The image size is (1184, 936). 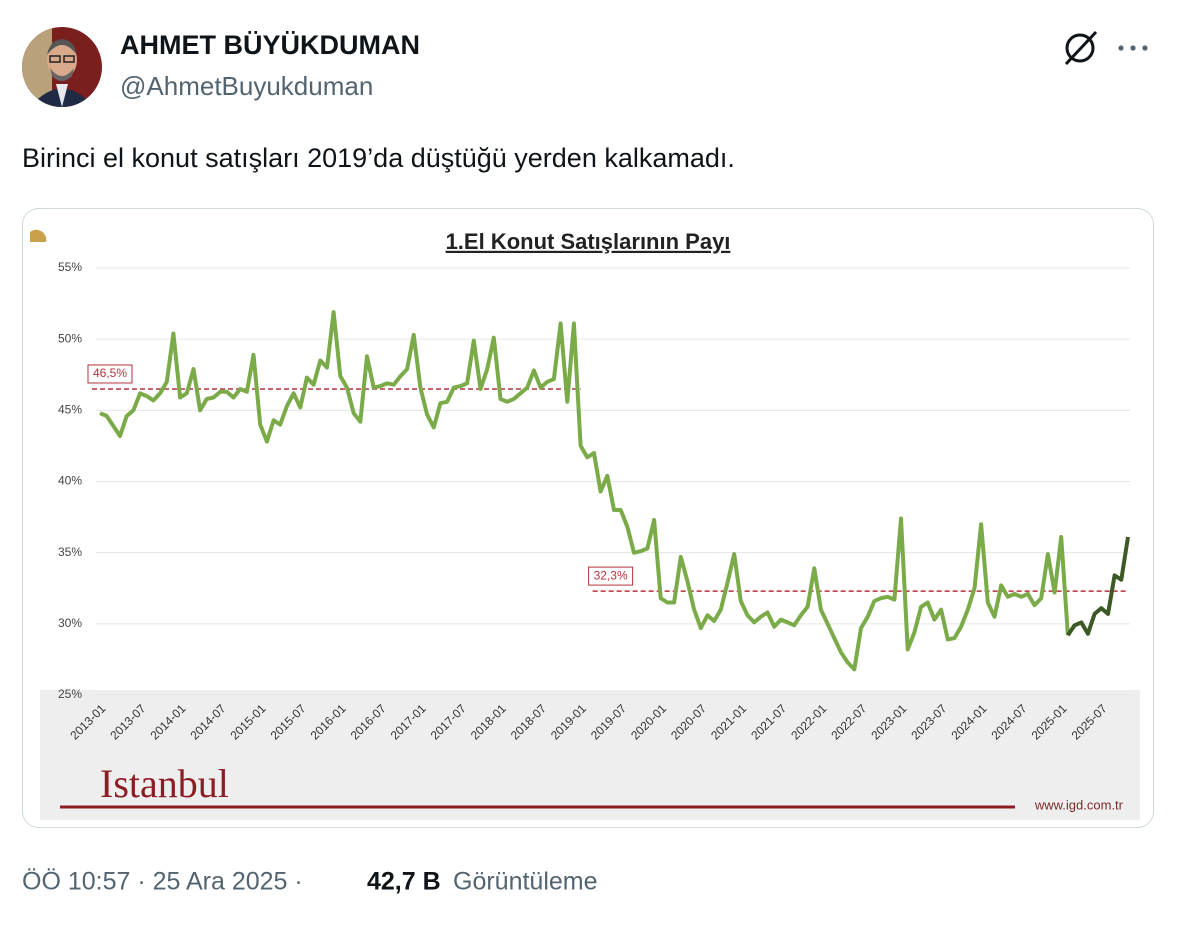 What do you see at coordinates (1079, 804) in the screenshot?
I see `source: www.igd.com.tr` at bounding box center [1079, 804].